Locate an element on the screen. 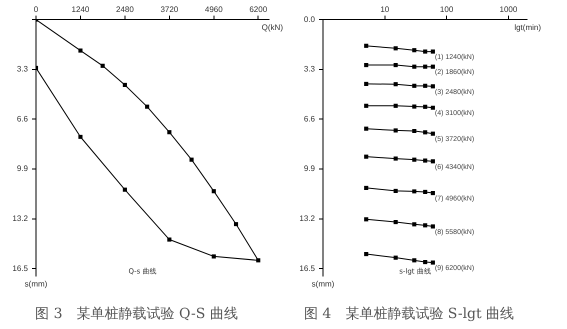 This screenshot has height=329, width=567. x-axis-title: lgt(min) is located at coordinates (528, 27).